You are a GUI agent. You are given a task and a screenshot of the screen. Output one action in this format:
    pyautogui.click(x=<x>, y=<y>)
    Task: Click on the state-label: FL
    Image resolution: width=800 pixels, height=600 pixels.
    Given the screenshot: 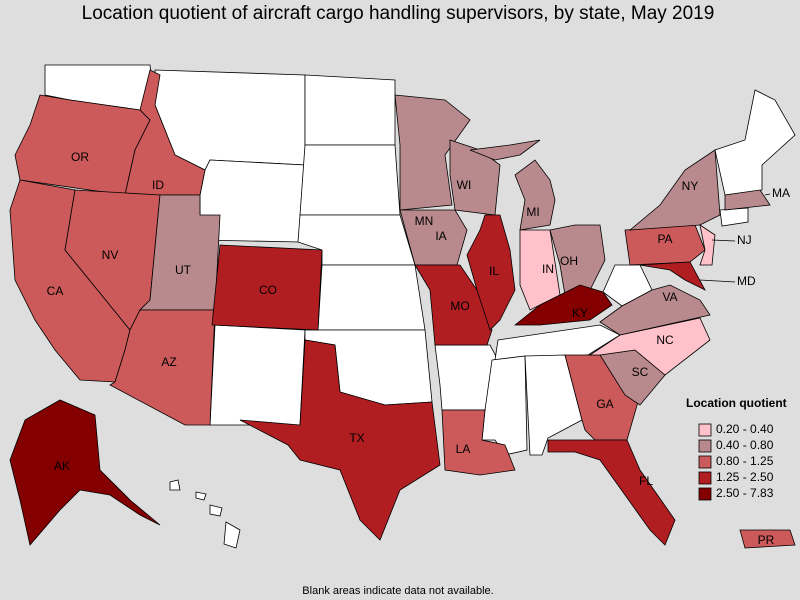 What is the action you would take?
    pyautogui.click(x=646, y=481)
    